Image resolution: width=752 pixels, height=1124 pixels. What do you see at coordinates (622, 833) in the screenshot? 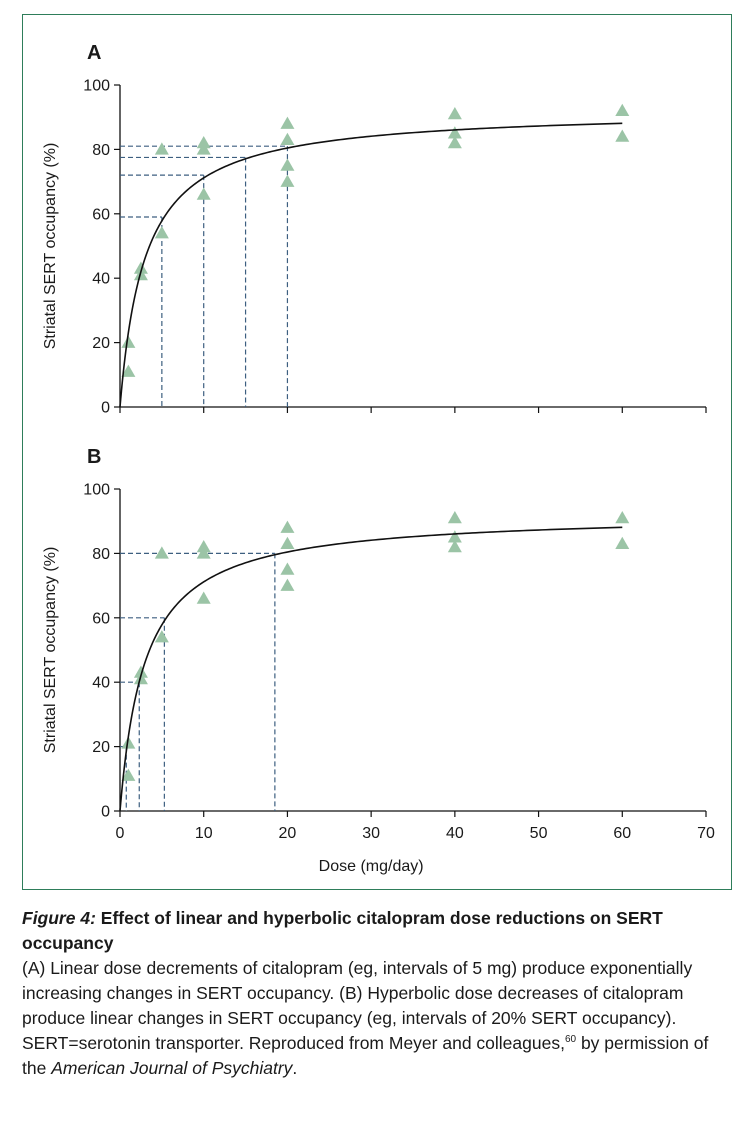
I see `x-tick-label: 60` at bounding box center [622, 833].